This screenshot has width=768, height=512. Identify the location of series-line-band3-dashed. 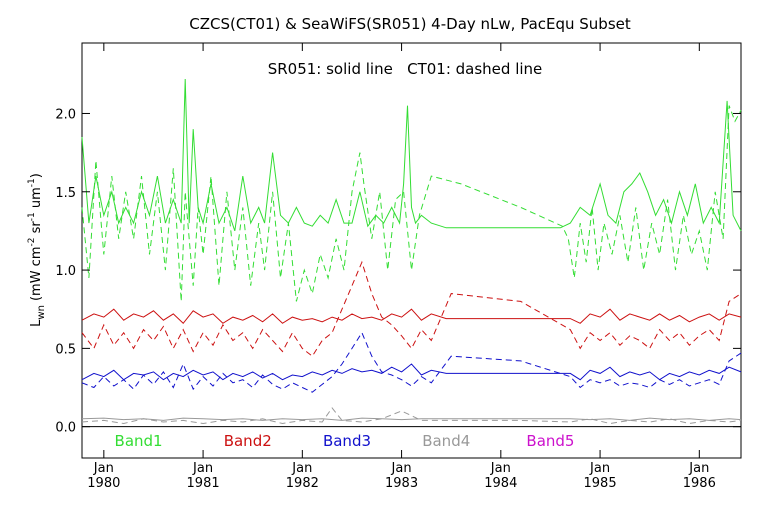
(411, 362).